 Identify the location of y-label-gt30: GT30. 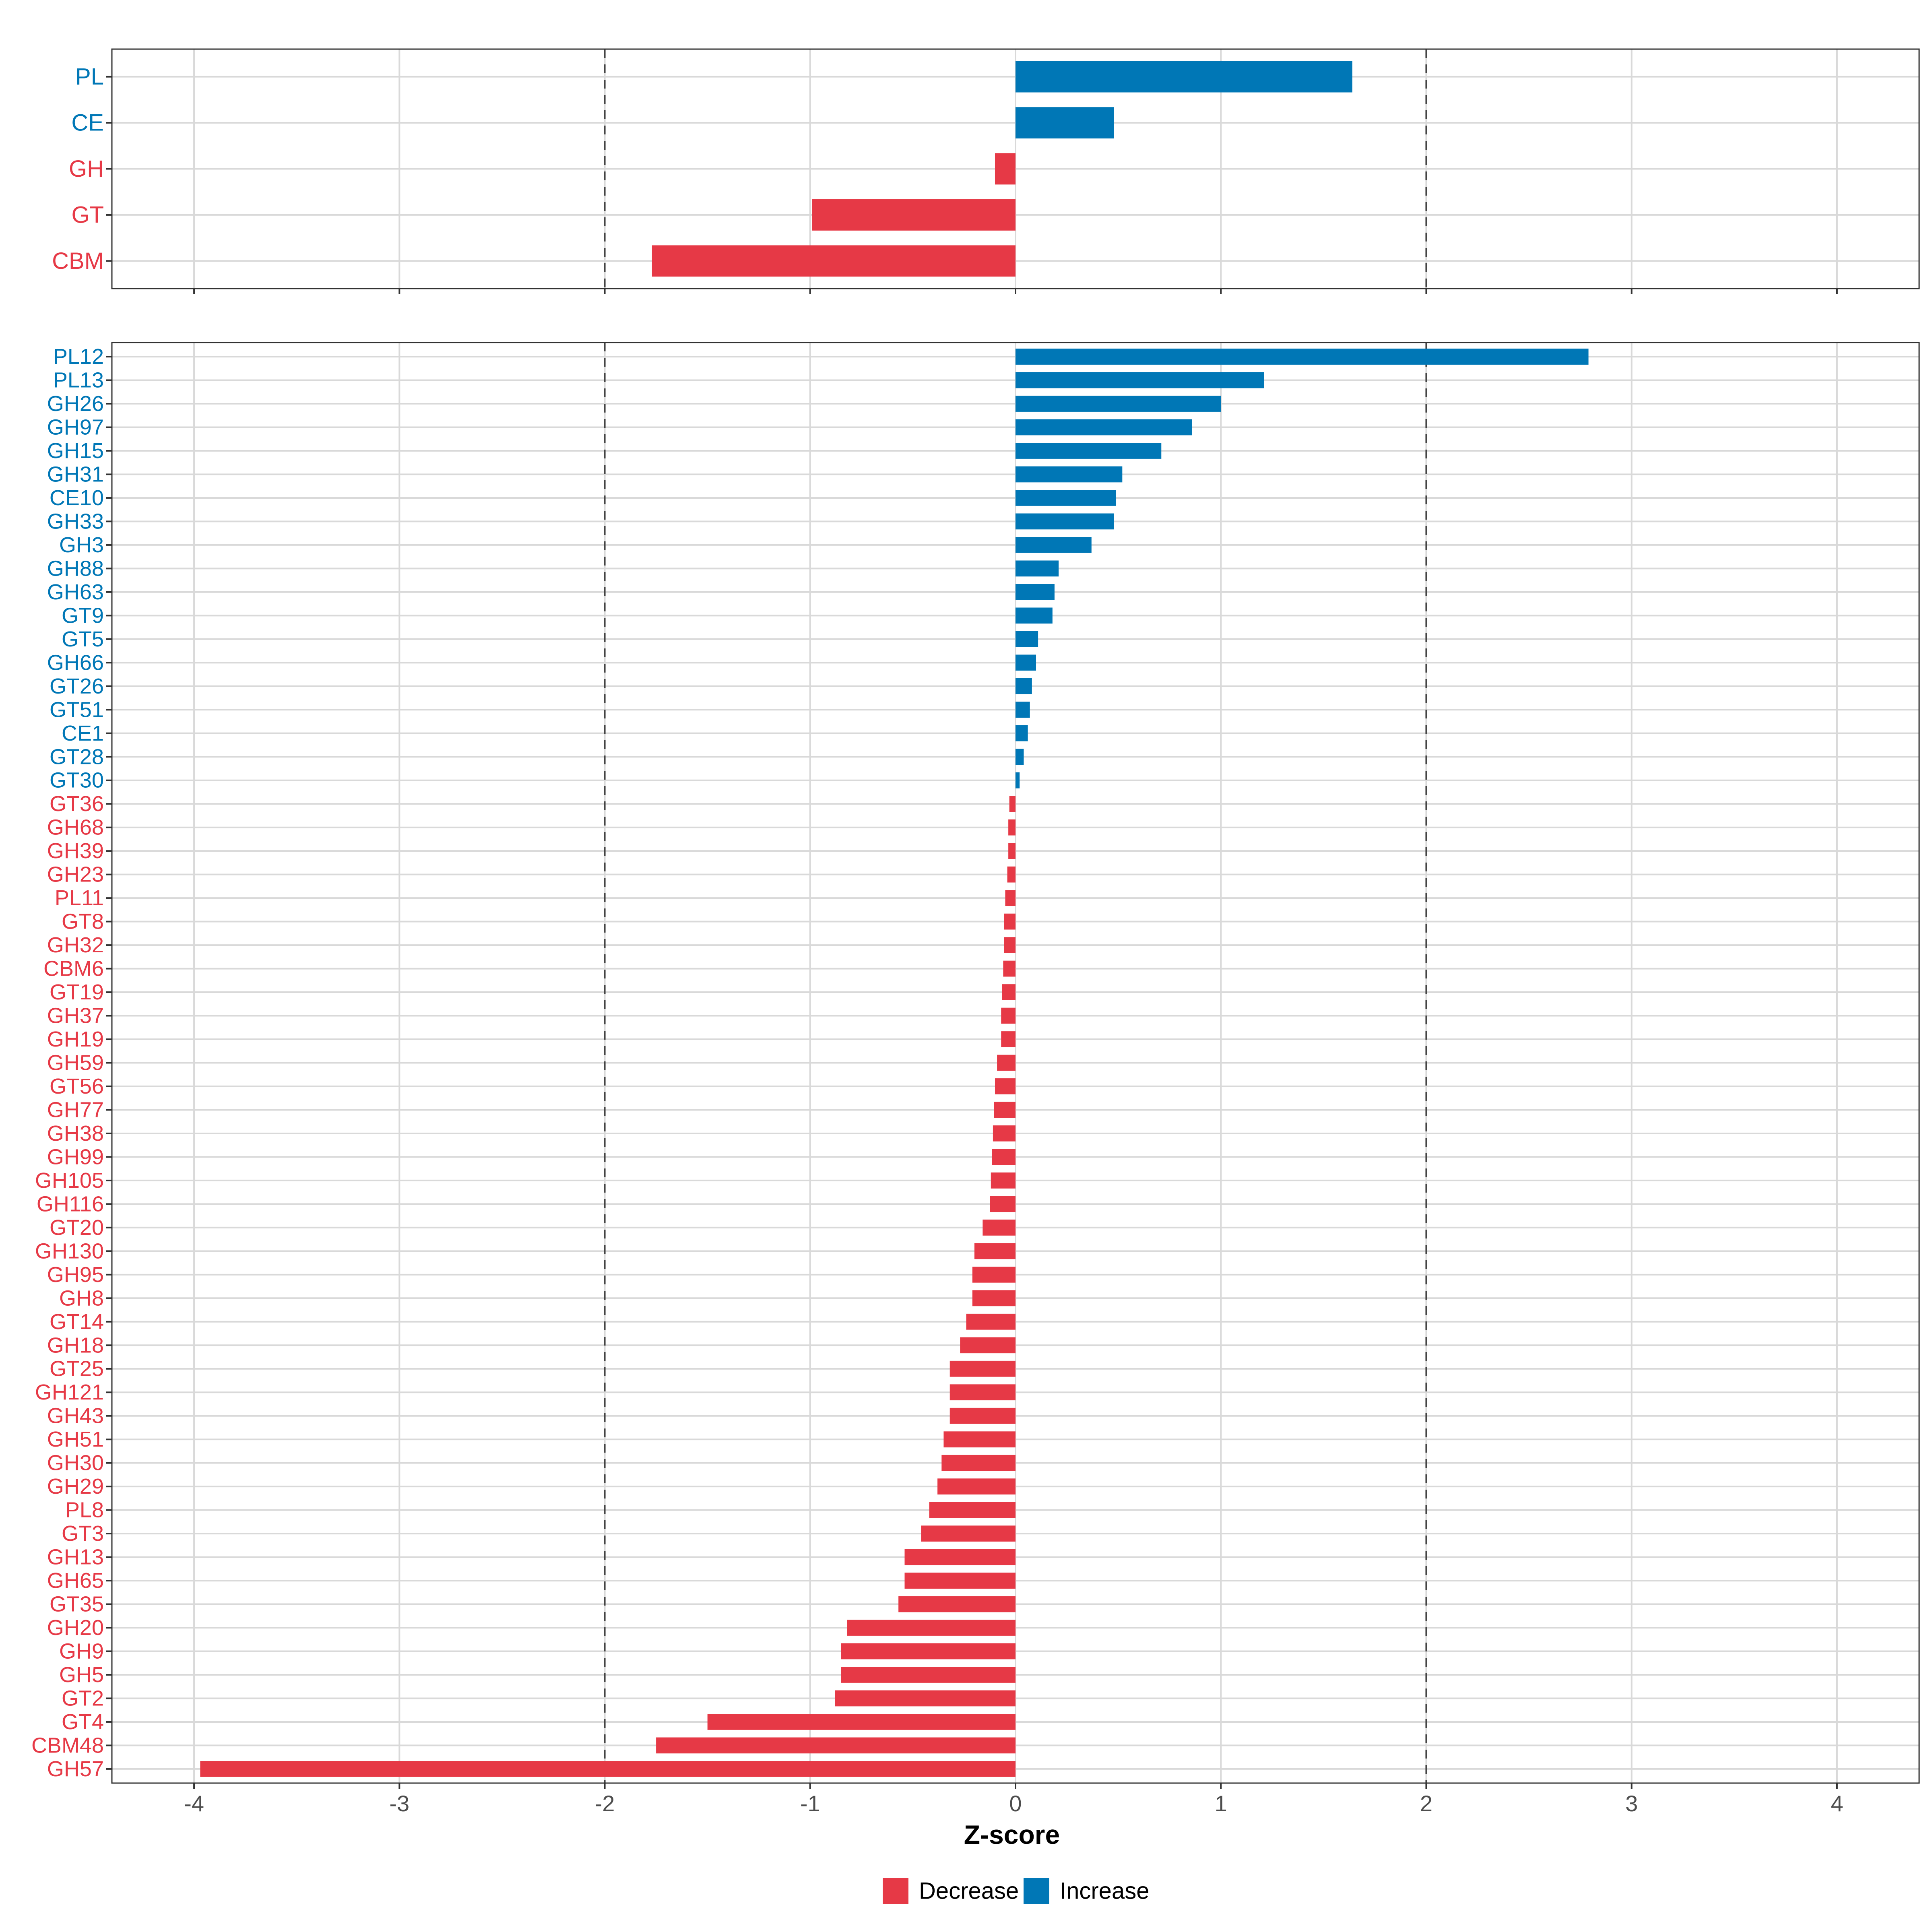
(77, 780).